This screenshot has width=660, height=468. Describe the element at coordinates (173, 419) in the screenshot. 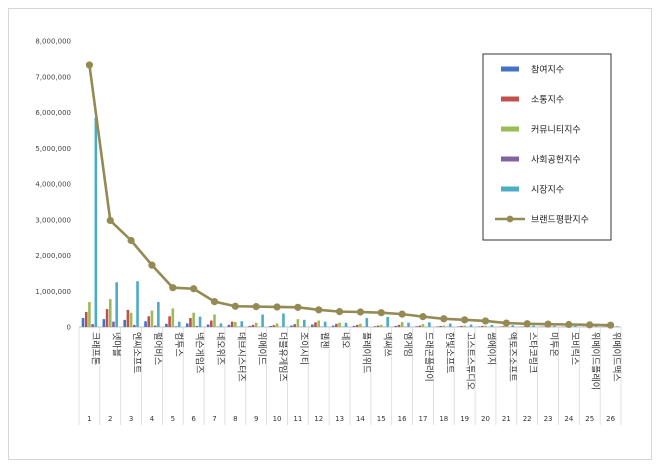

I see `rank-label-5: 5` at that location.